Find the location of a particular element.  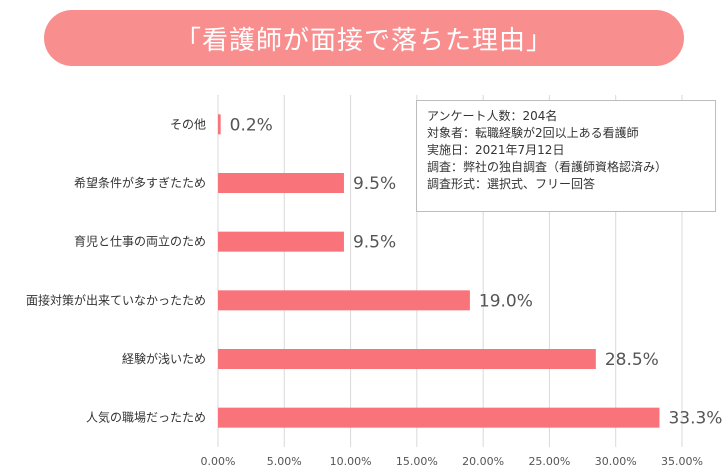

survey-date: 実施日：2021年7月12日 is located at coordinates (496, 150).